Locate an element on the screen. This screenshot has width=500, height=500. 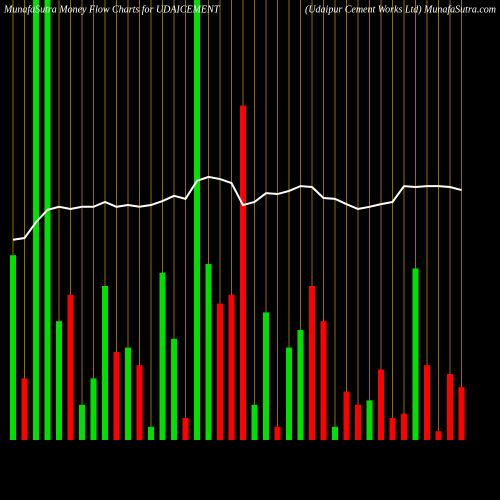
line is located at coordinates (237, 208).